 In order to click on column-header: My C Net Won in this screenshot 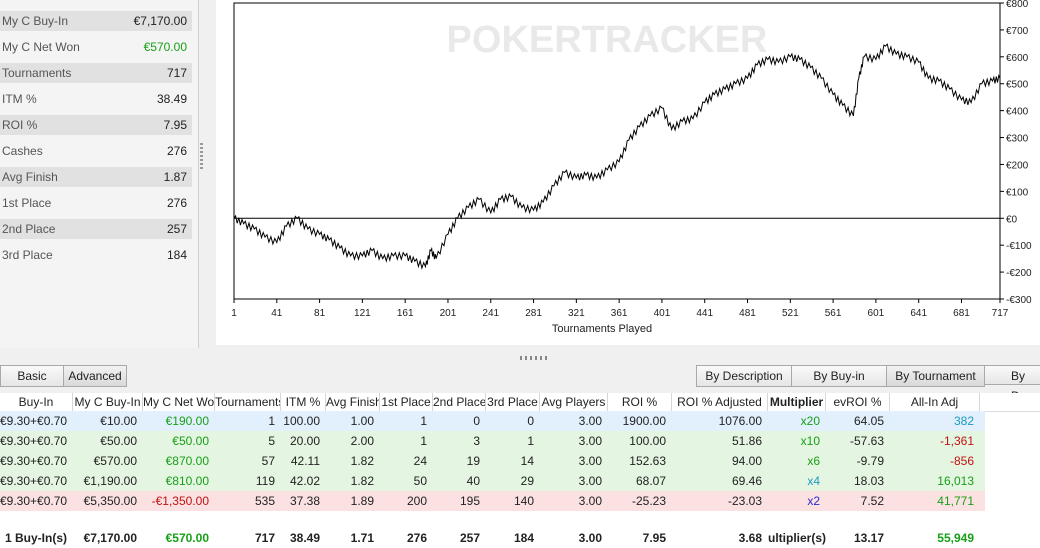, I will do `click(179, 402)`.